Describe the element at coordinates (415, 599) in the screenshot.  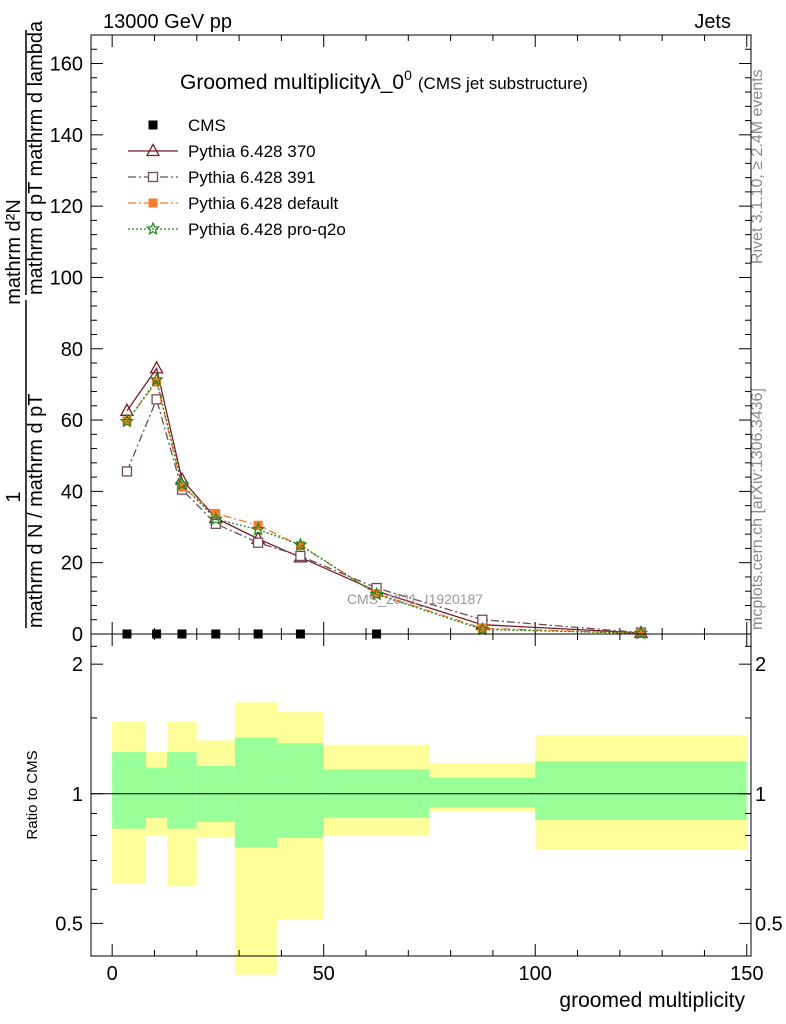
I see `watermark: CMS_2021_I1920187` at that location.